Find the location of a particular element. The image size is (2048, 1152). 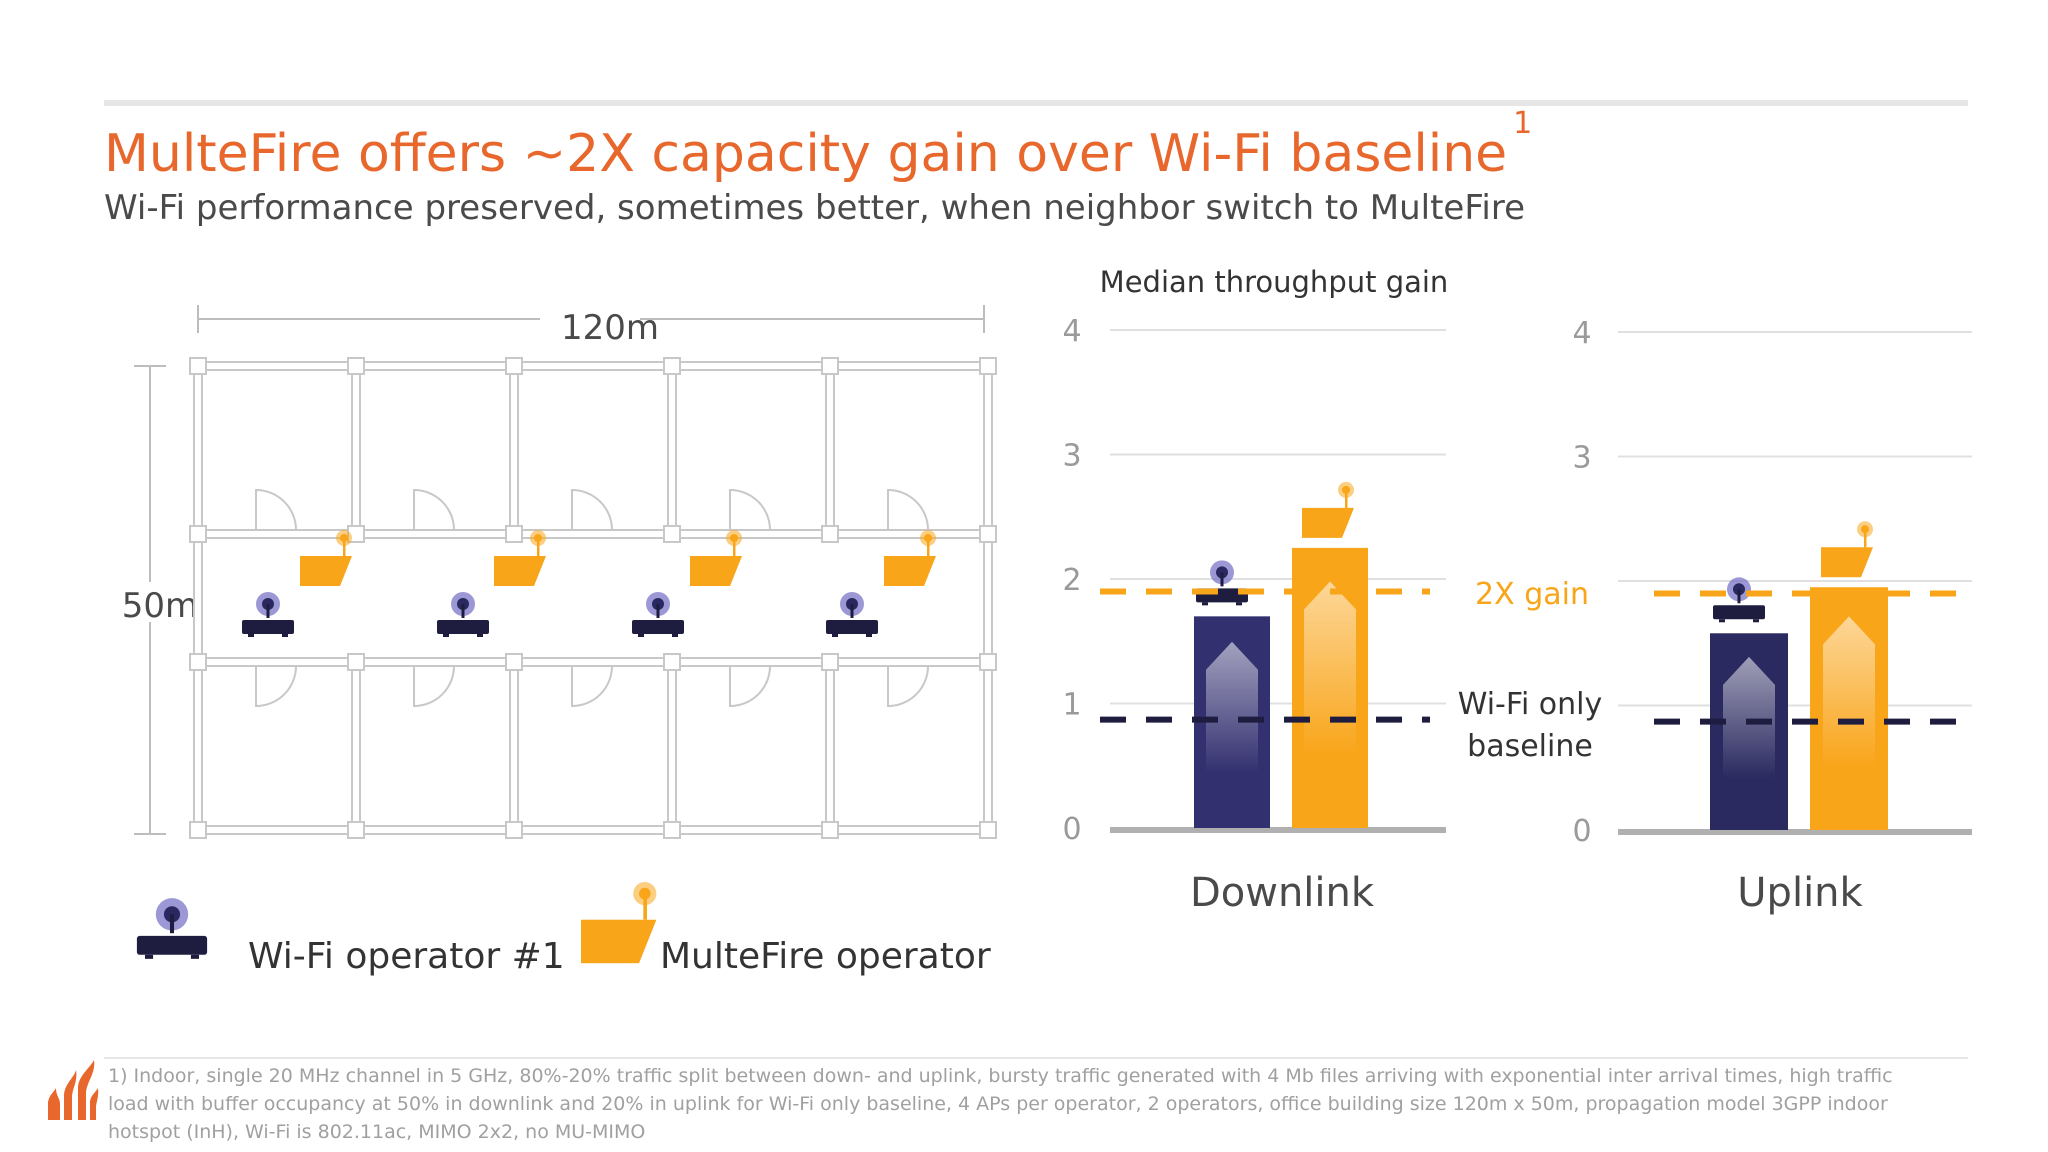

dimension-50m: 50m is located at coordinates (159, 600).